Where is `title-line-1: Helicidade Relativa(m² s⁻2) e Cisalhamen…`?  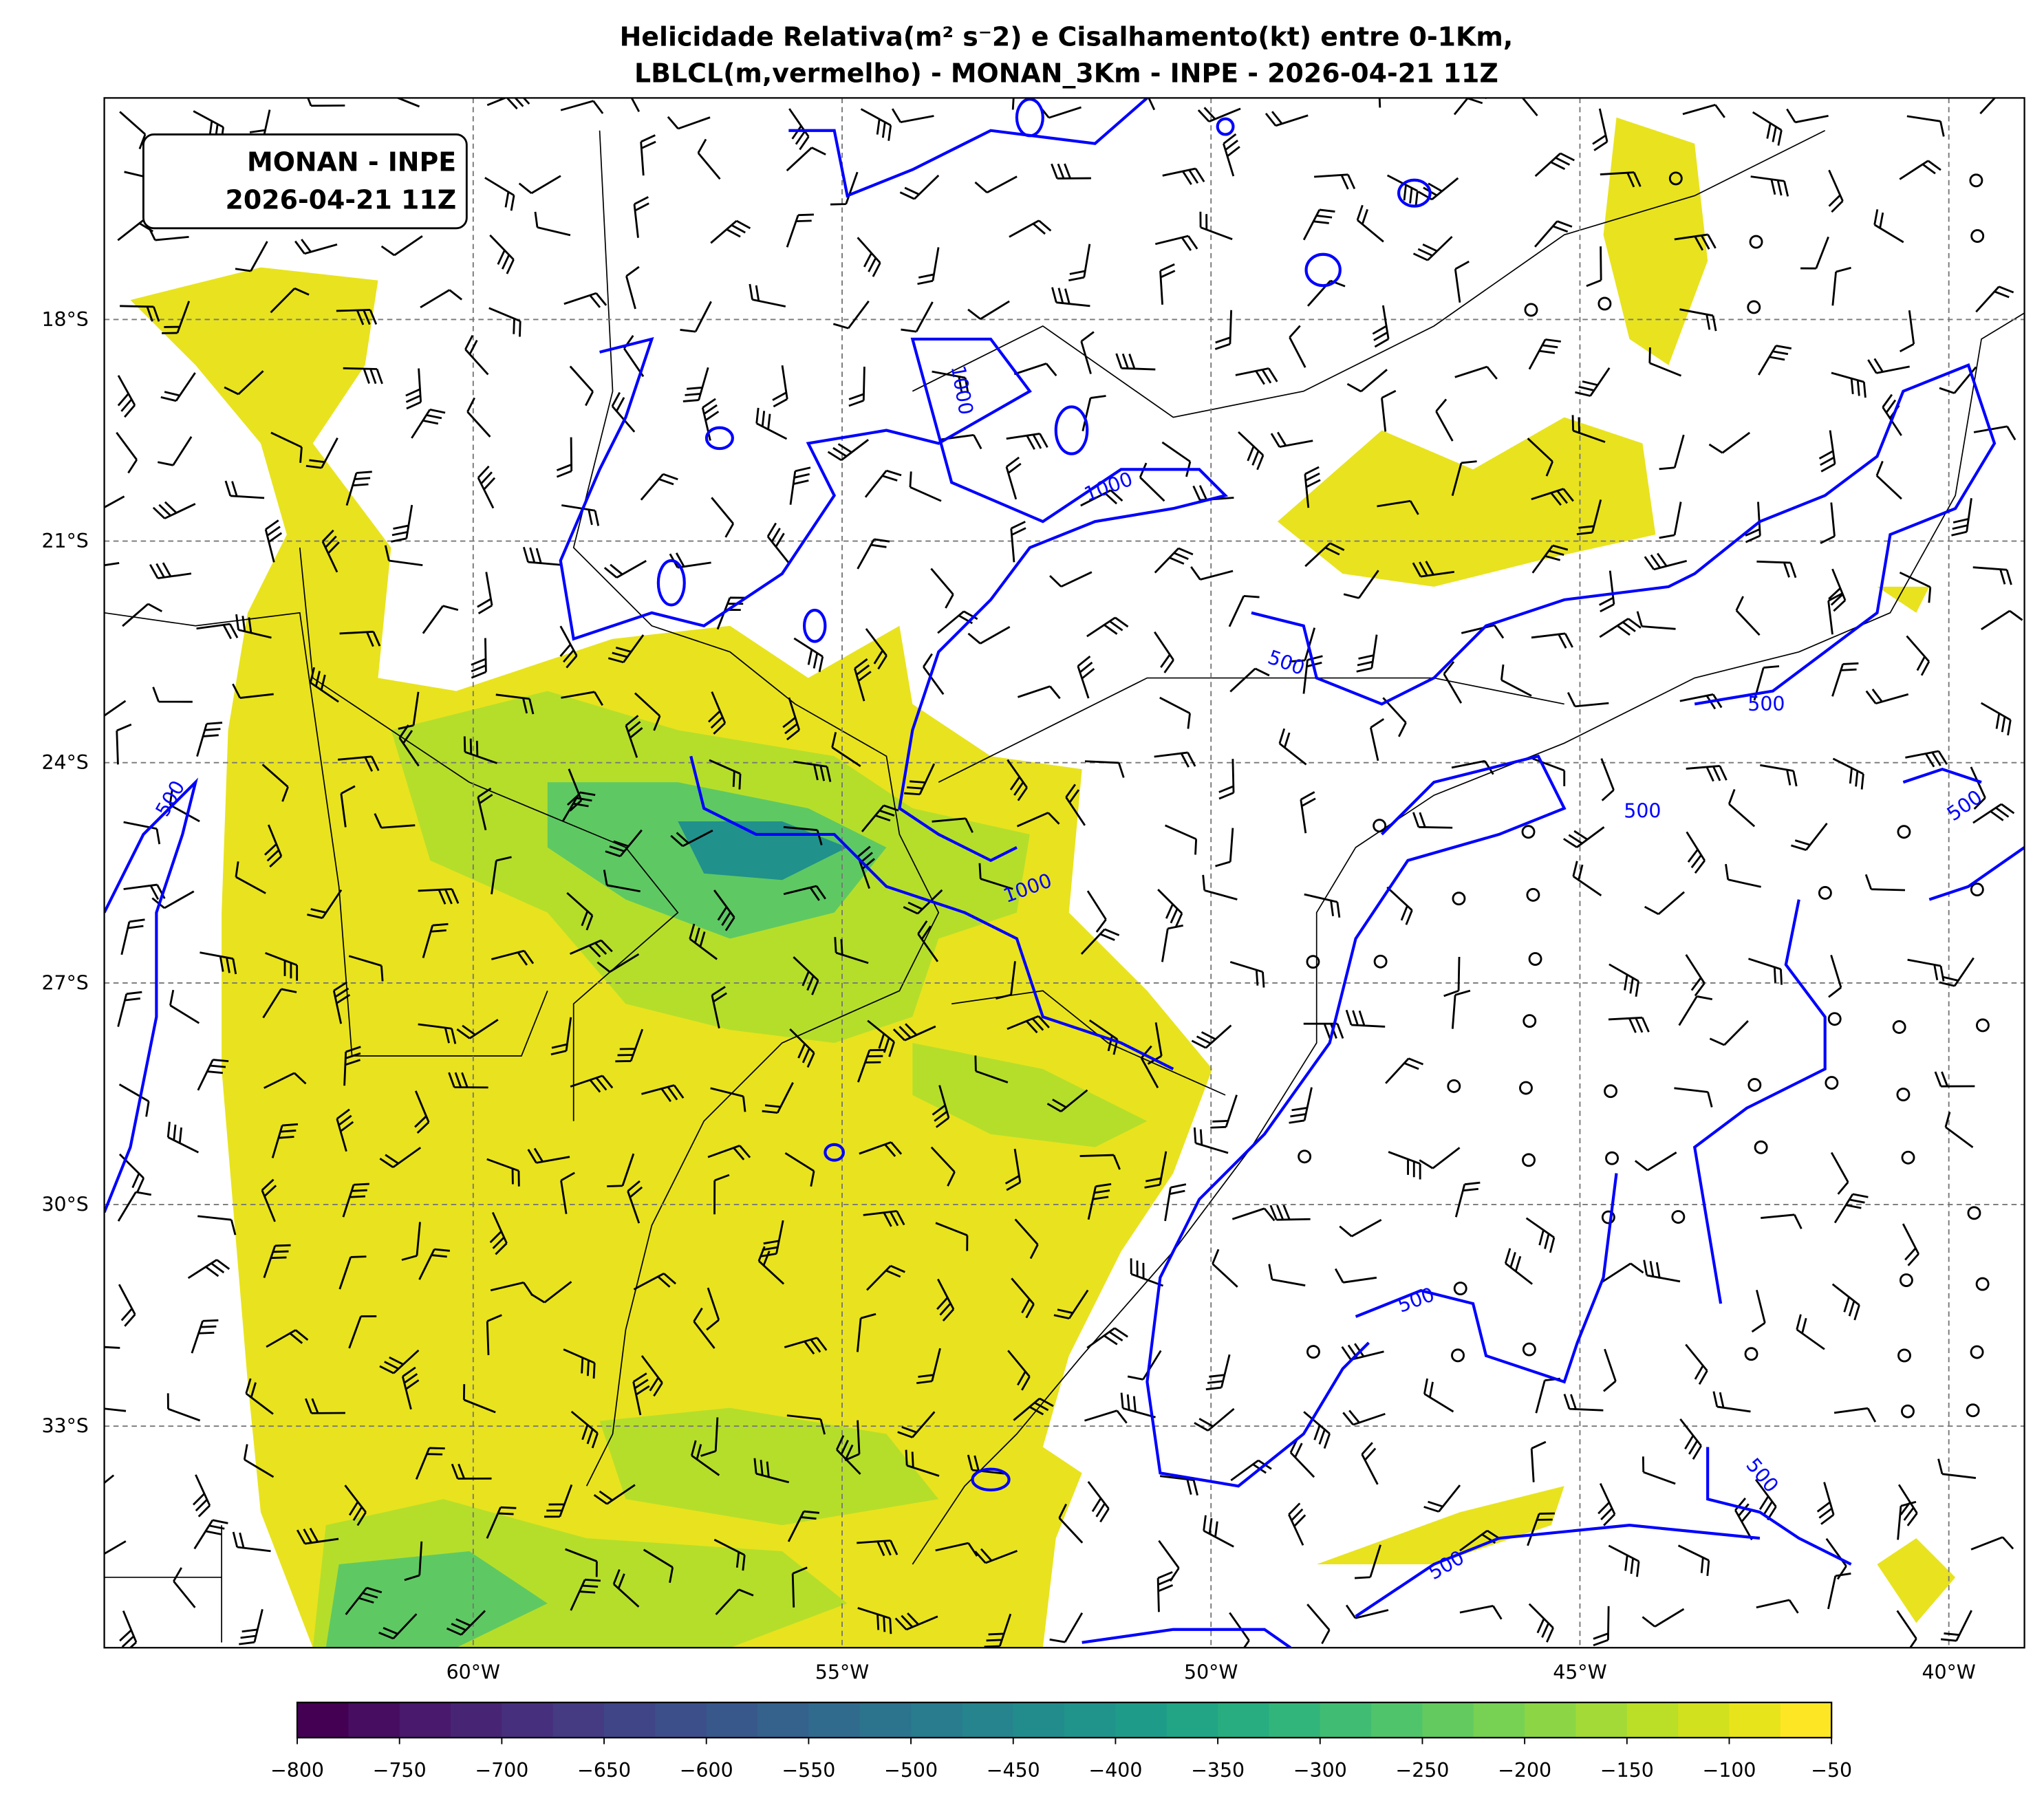 title-line-1: Helicidade Relativa(m² s⁻2) e Cisalhamen… is located at coordinates (1067, 37).